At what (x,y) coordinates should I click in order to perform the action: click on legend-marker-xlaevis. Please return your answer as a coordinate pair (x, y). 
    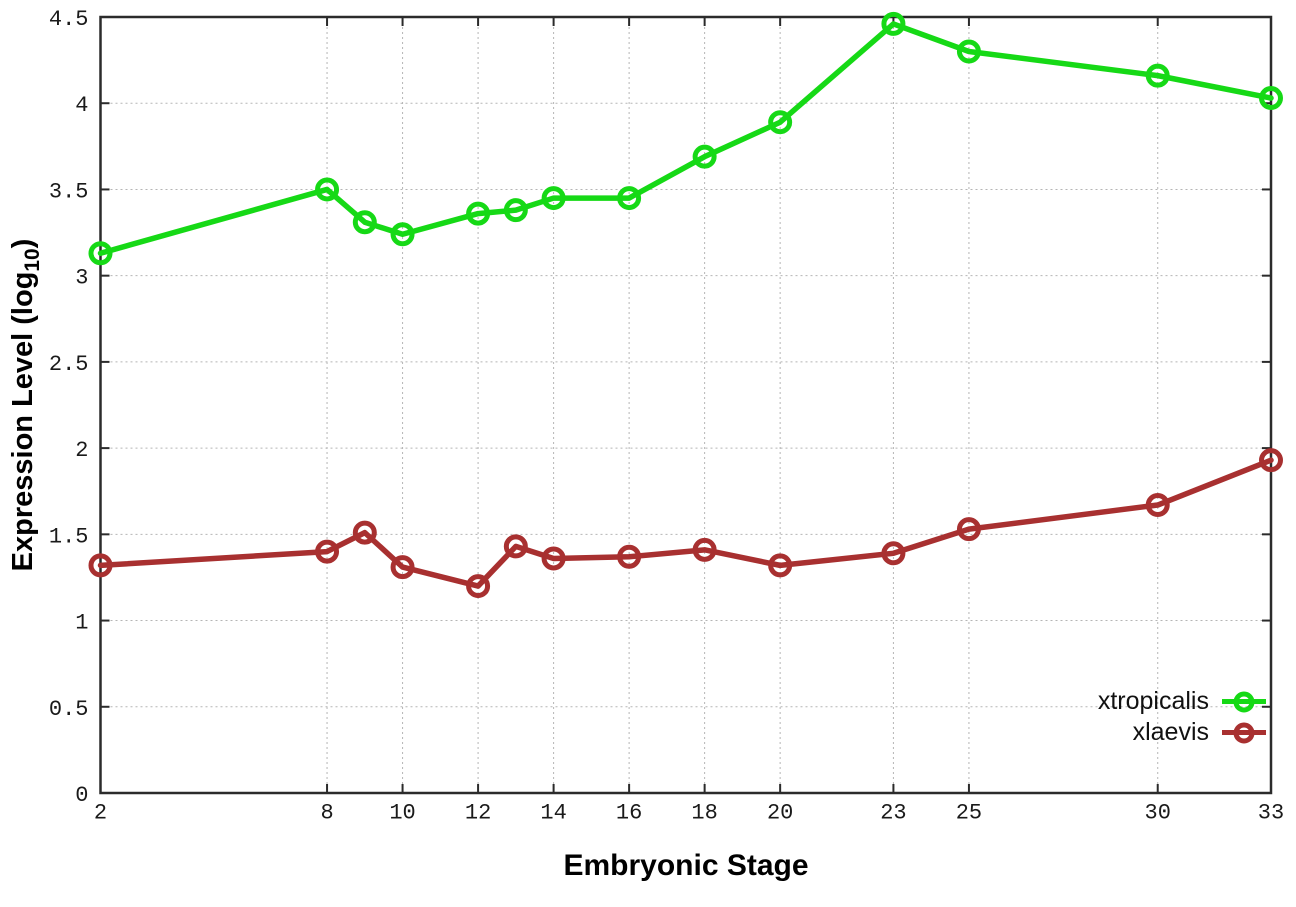
    Looking at the image, I should click on (1244, 733).